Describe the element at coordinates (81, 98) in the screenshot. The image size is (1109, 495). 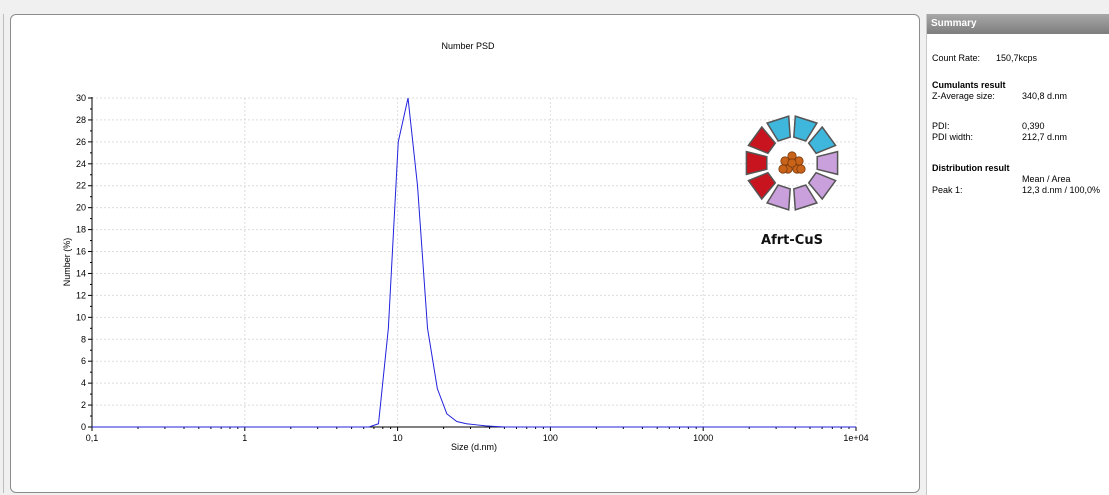
I see `y-tick-label: 30` at that location.